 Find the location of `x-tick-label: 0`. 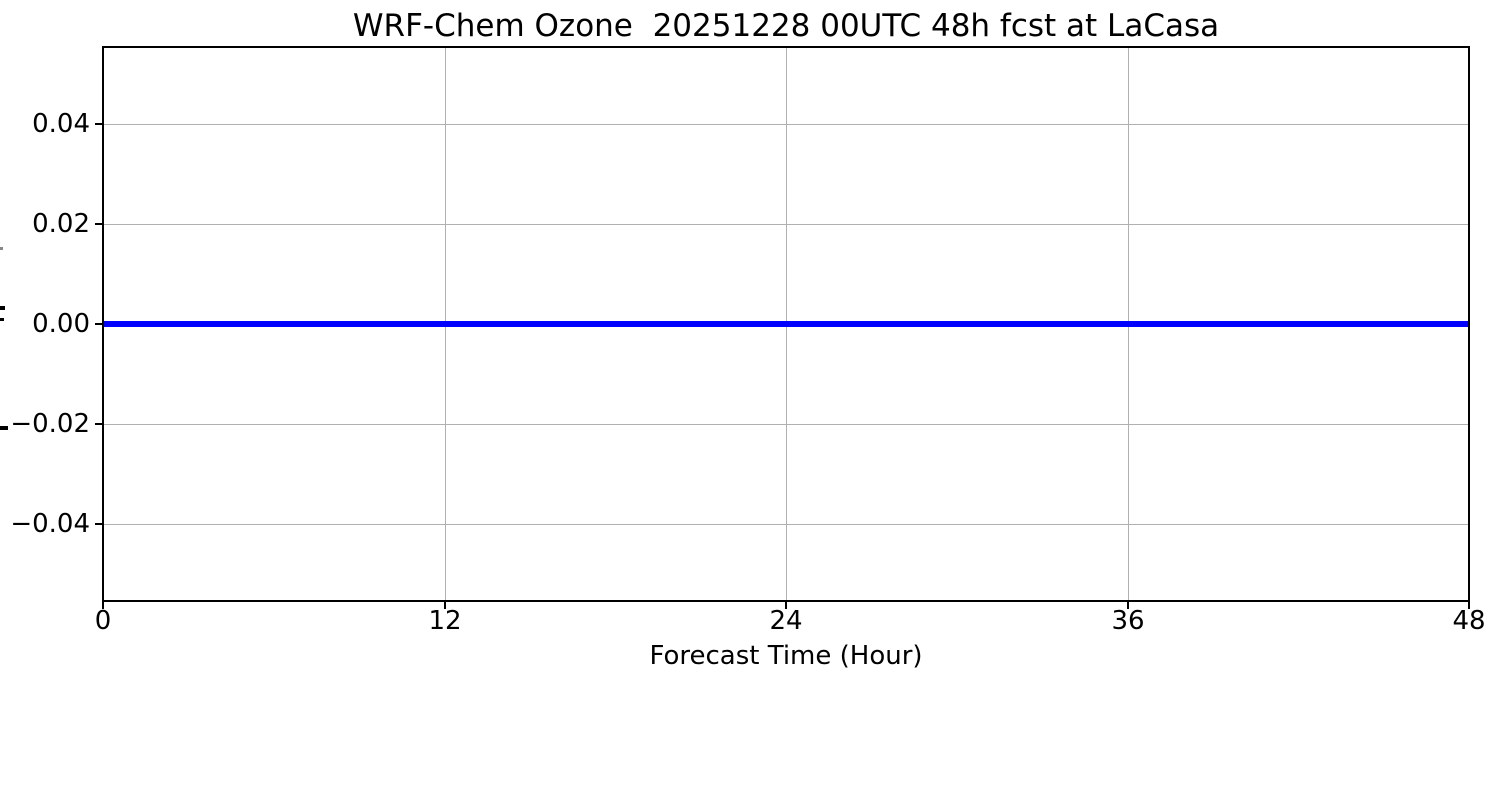

x-tick-label: 0 is located at coordinates (103, 621).